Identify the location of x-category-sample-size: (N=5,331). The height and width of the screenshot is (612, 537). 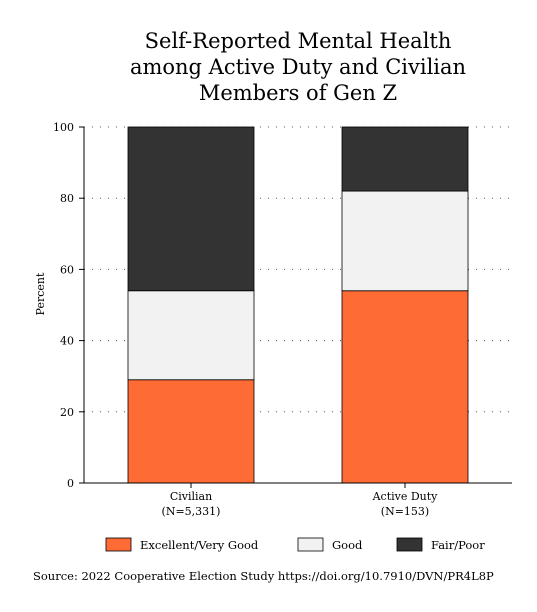
(191, 511).